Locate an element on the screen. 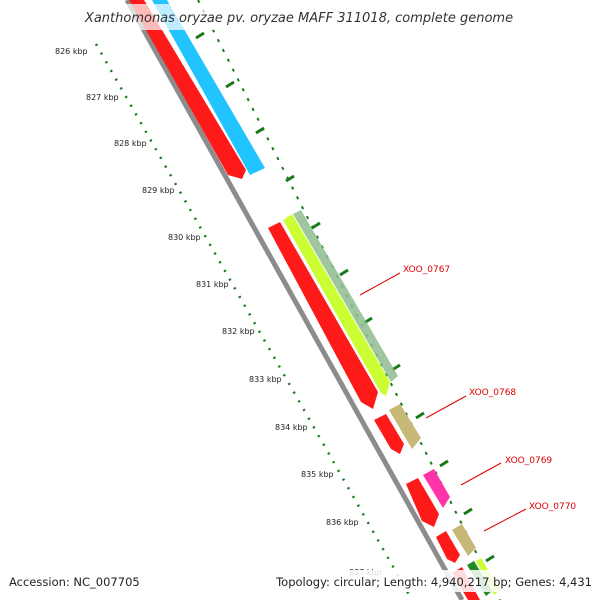 This screenshot has width=600, height=600. gene-xoo-0769-block is located at coordinates (436, 488).